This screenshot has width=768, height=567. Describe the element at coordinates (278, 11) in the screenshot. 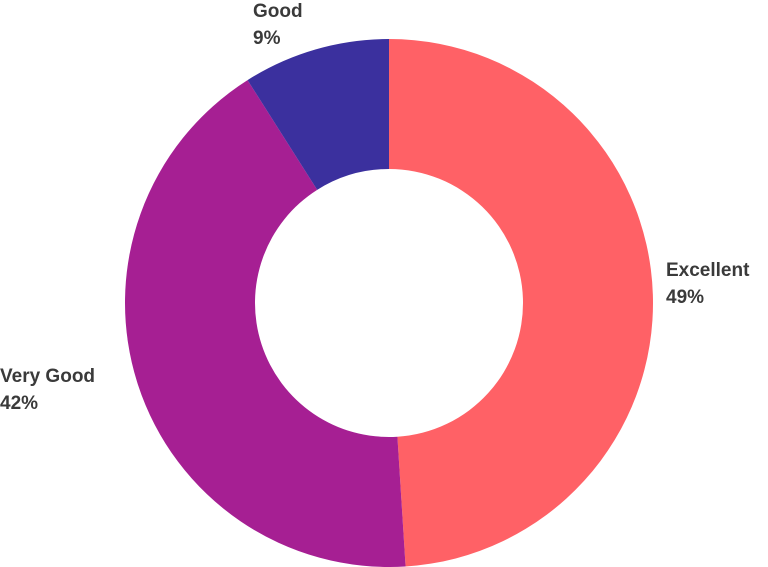

I see `slice-label-good: Good` at that location.